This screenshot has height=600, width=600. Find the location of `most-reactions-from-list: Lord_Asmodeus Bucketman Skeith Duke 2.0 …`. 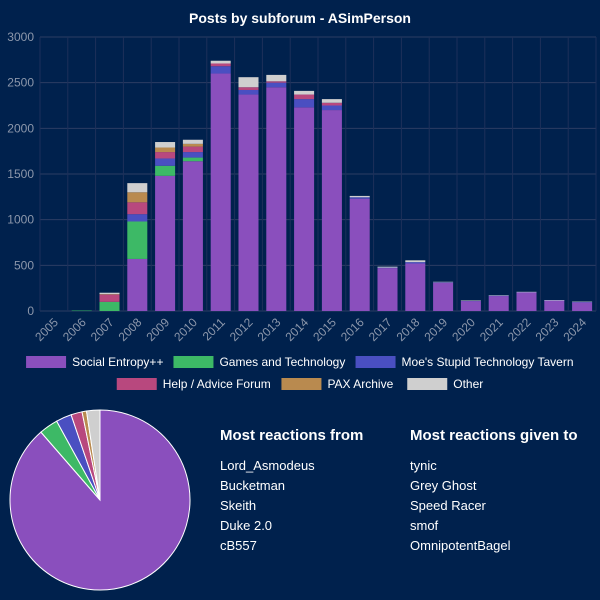

most-reactions-from-list: Lord_Asmodeus Bucketman Skeith Duke 2.0 … is located at coordinates (267, 508).